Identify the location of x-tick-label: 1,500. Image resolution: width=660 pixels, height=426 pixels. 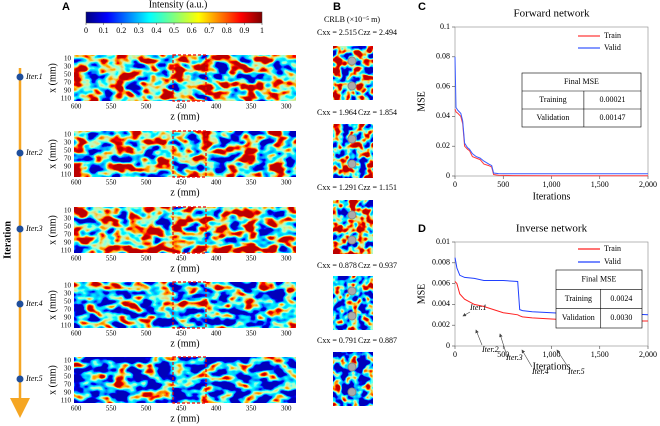
(600, 354).